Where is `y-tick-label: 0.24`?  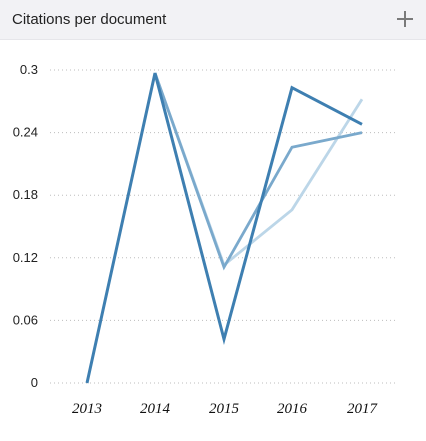
y-tick-label: 0.24 is located at coordinates (25, 132).